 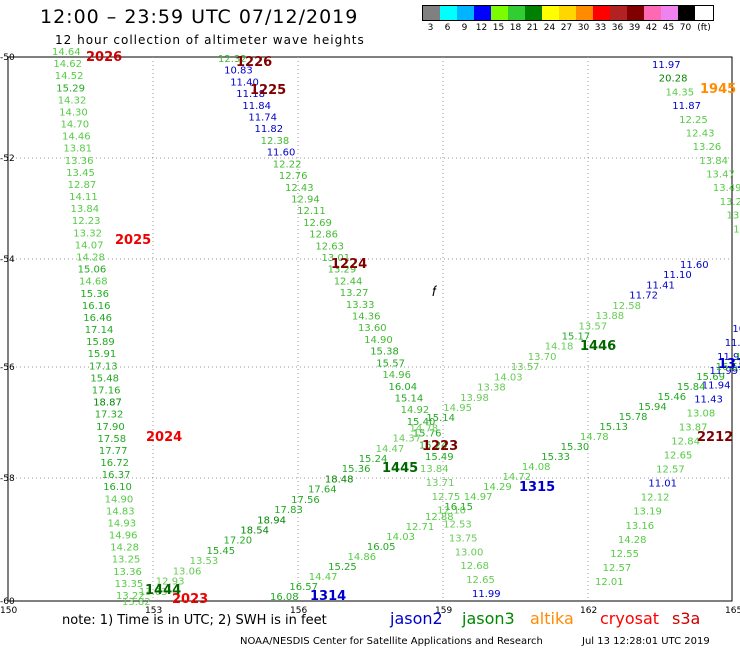 What do you see at coordinates (498, 28) in the screenshot?
I see `color-scale-label: 15` at bounding box center [498, 28].